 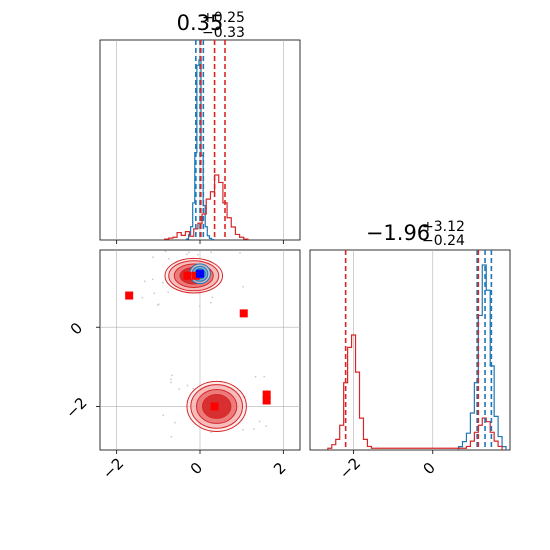 I want to click on tick-label-joint-y-0: −2, so click(x=76, y=408).